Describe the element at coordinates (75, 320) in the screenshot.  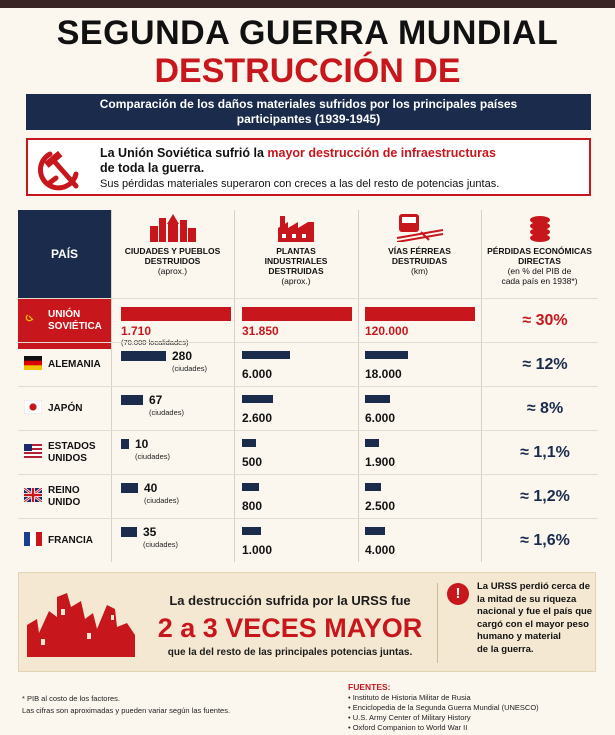
I see `country-name: UNIÓN SOVIÉTICA` at that location.